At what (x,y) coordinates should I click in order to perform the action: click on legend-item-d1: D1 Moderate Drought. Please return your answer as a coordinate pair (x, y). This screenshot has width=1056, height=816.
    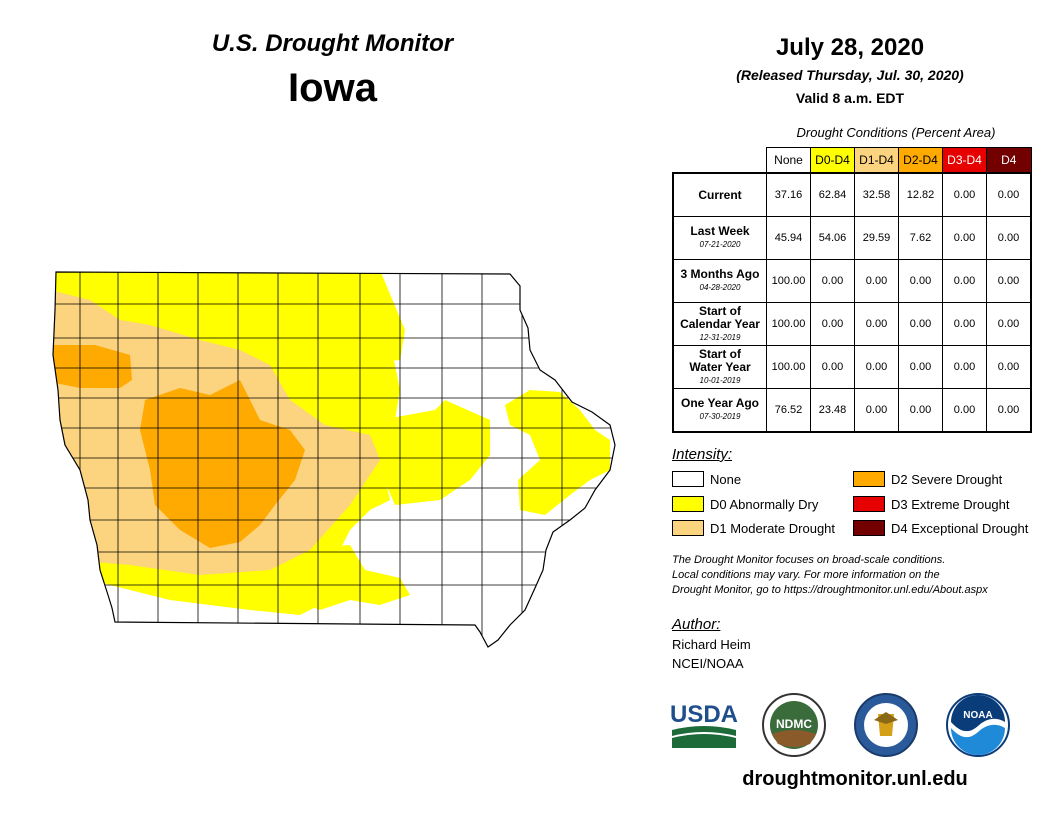
    Looking at the image, I should click on (753, 528).